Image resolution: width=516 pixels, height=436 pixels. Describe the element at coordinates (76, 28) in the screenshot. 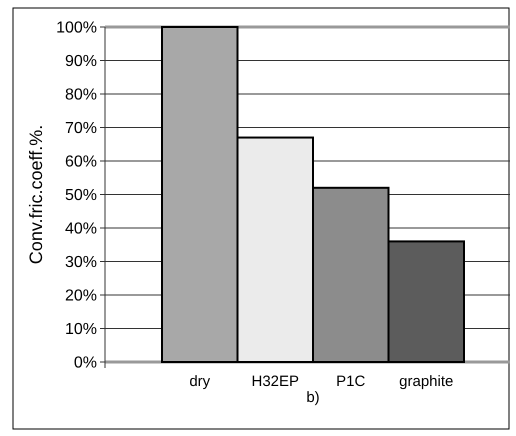

I see `y-tick-label: 100%` at that location.